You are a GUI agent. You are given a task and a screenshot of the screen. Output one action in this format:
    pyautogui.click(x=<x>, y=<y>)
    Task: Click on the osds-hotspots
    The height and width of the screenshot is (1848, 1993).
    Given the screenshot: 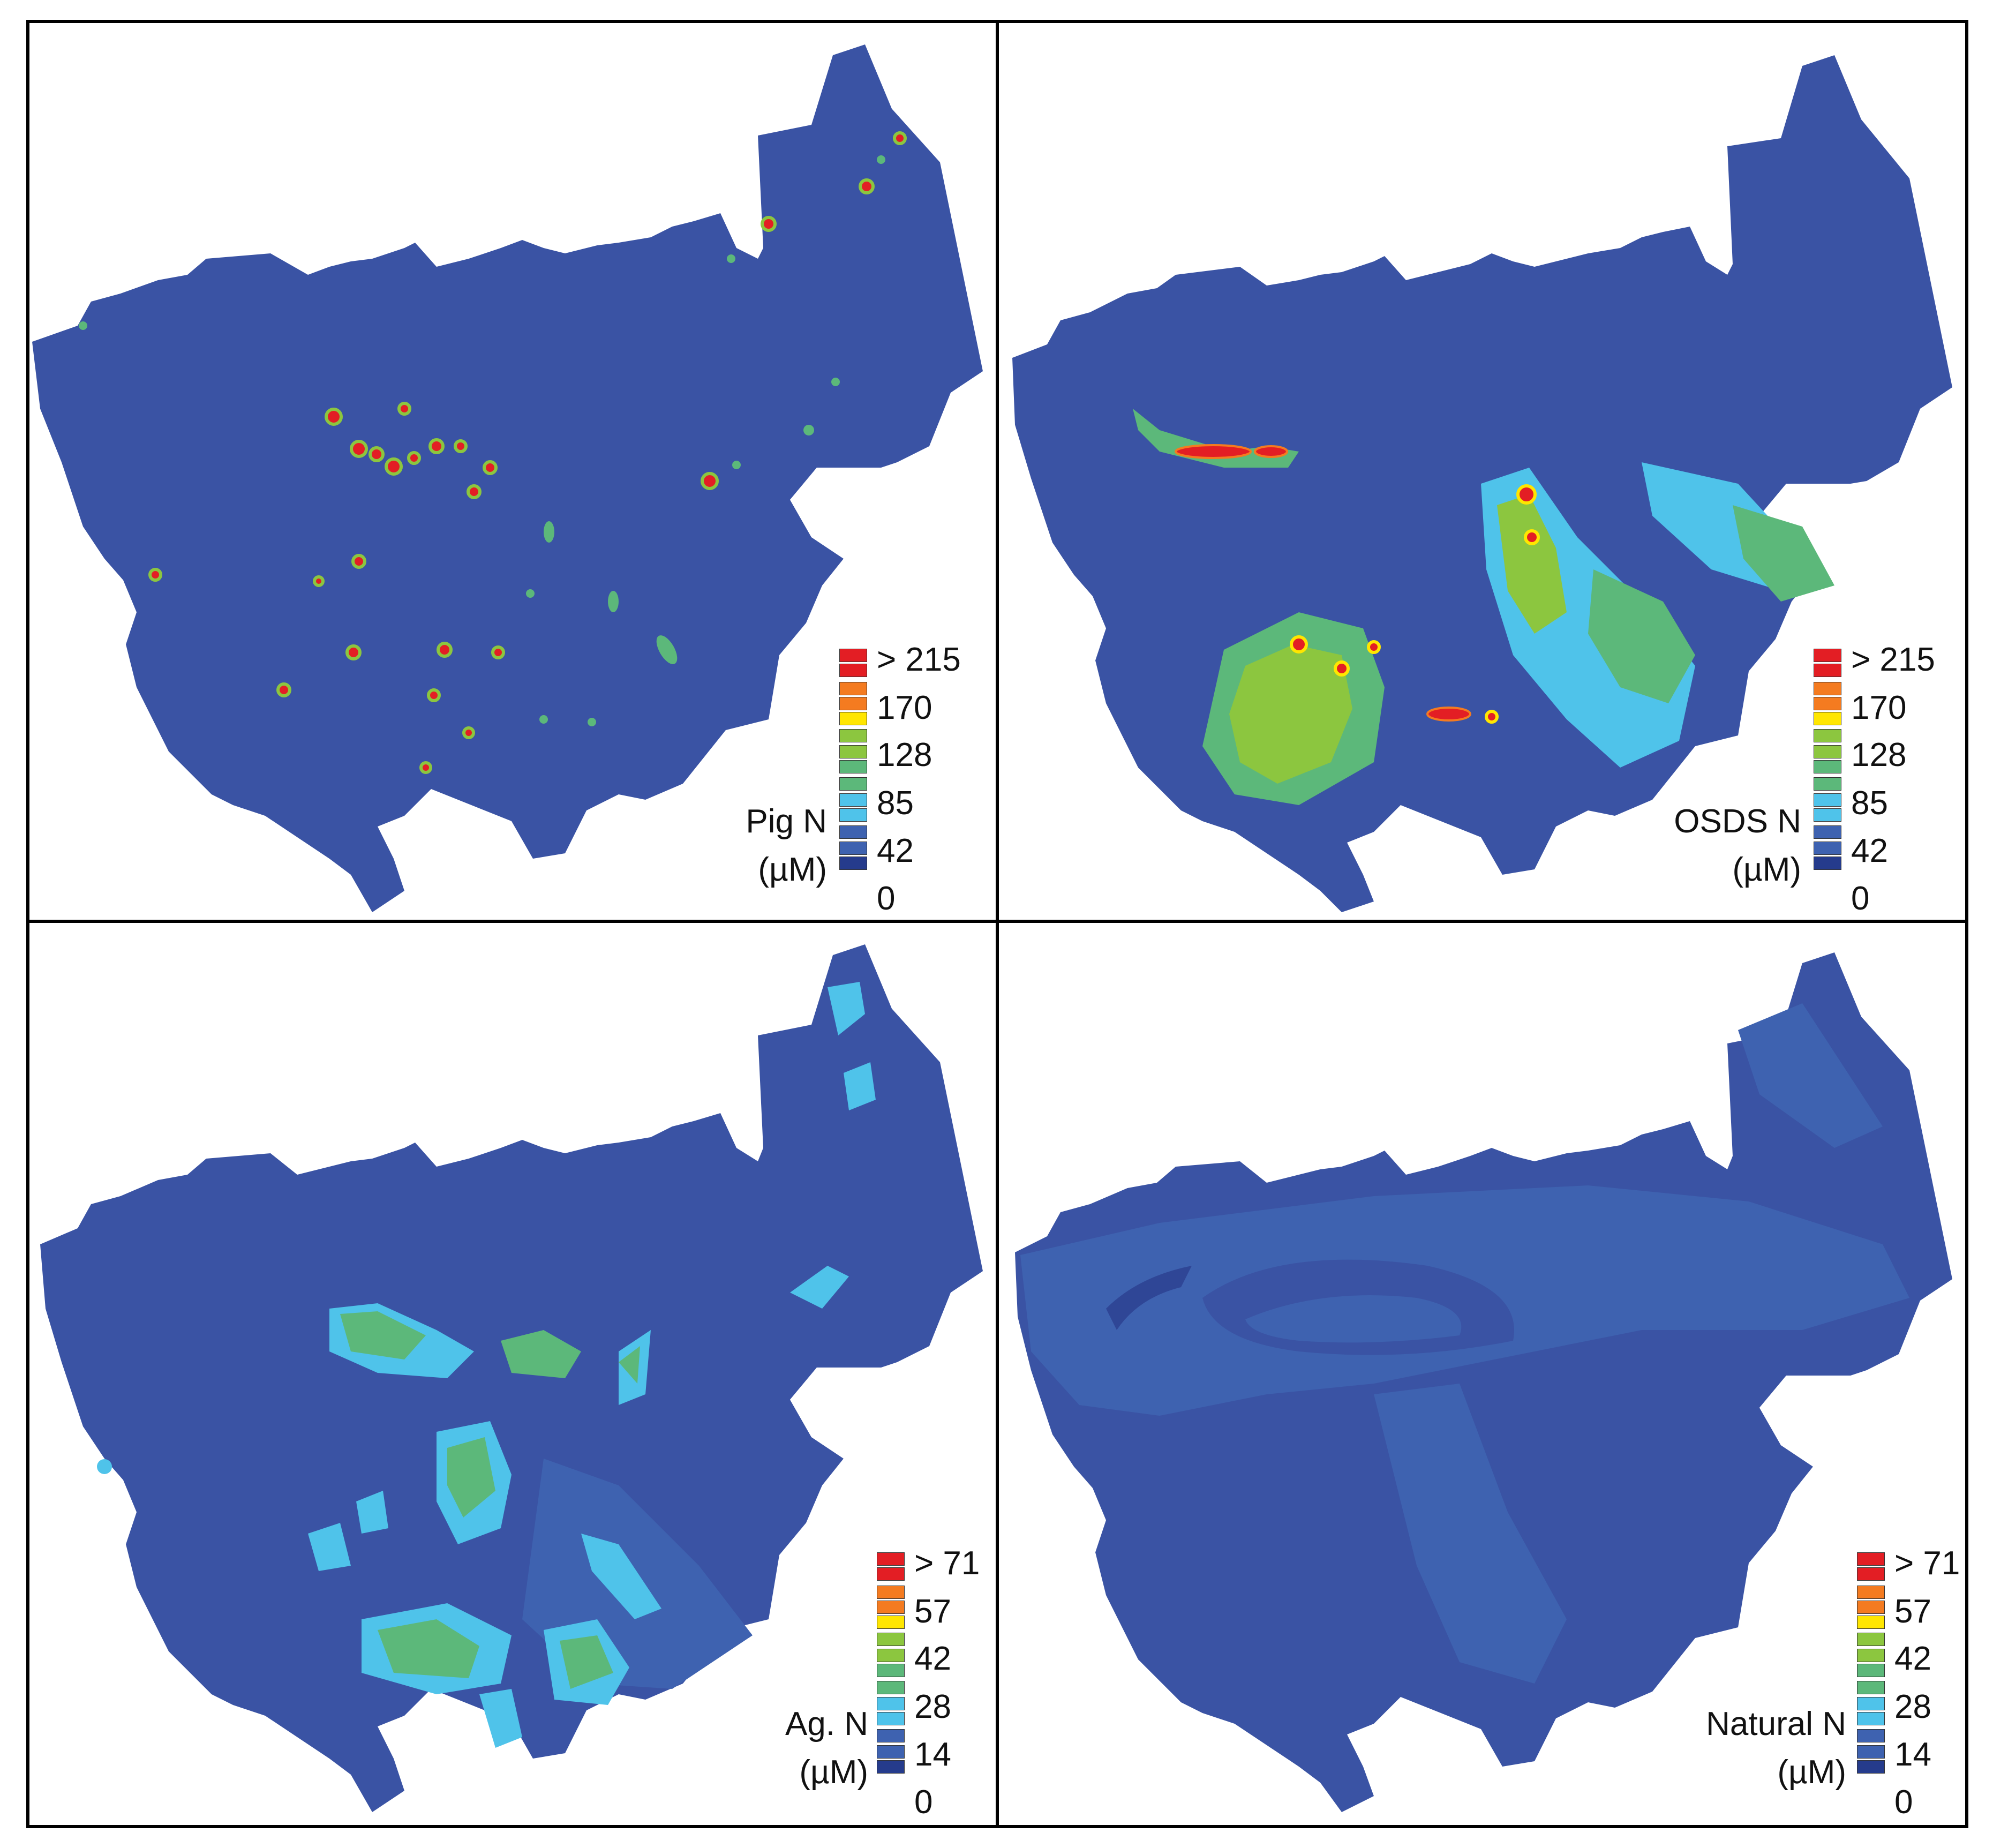 What is the action you would take?
    pyautogui.click(x=1357, y=584)
    